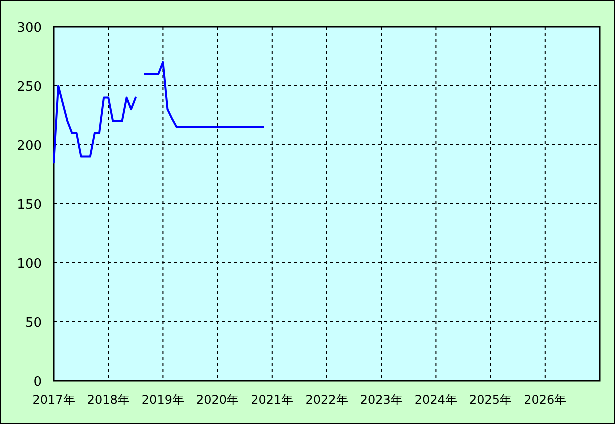 This screenshot has height=424, width=615. Describe the element at coordinates (218, 400) in the screenshot. I see `x-tick-label: 2020年` at that location.